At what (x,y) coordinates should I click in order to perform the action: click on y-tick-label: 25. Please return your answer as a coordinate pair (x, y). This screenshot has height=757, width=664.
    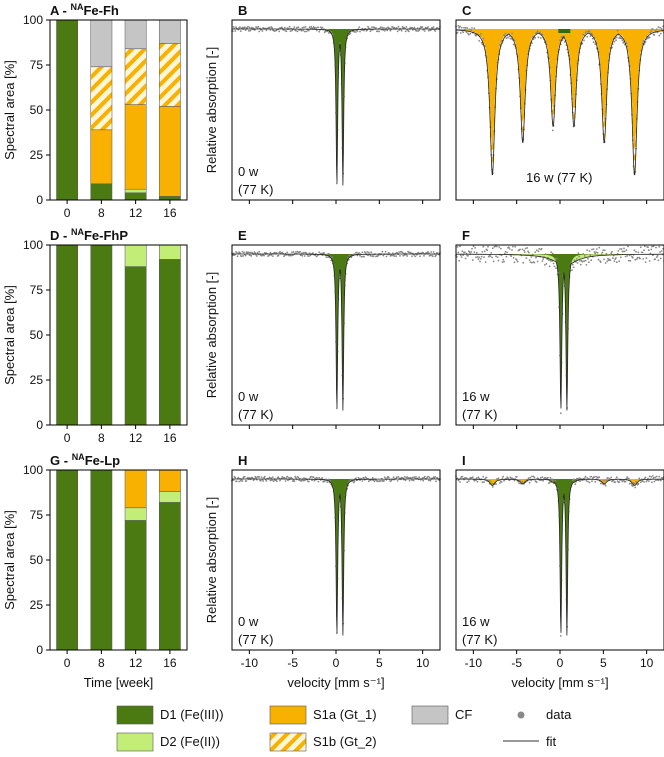
    Looking at the image, I should click on (37, 380).